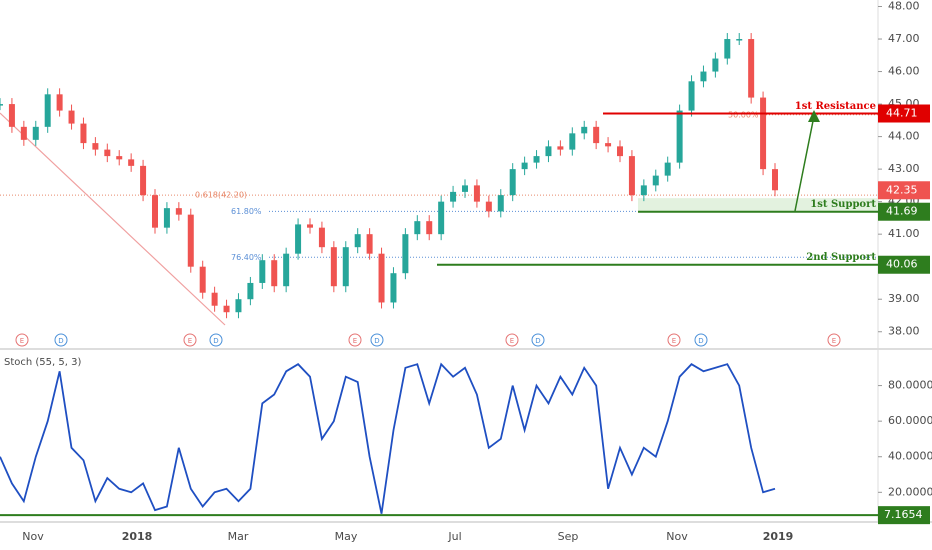  Describe the element at coordinates (346, 536) in the screenshot. I see `x-tick-label: May` at that location.